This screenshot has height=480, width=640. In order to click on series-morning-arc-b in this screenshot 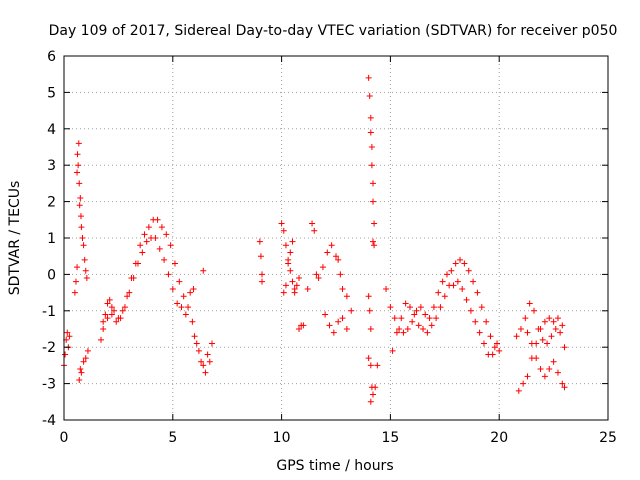, I will do `click(156, 305)`.